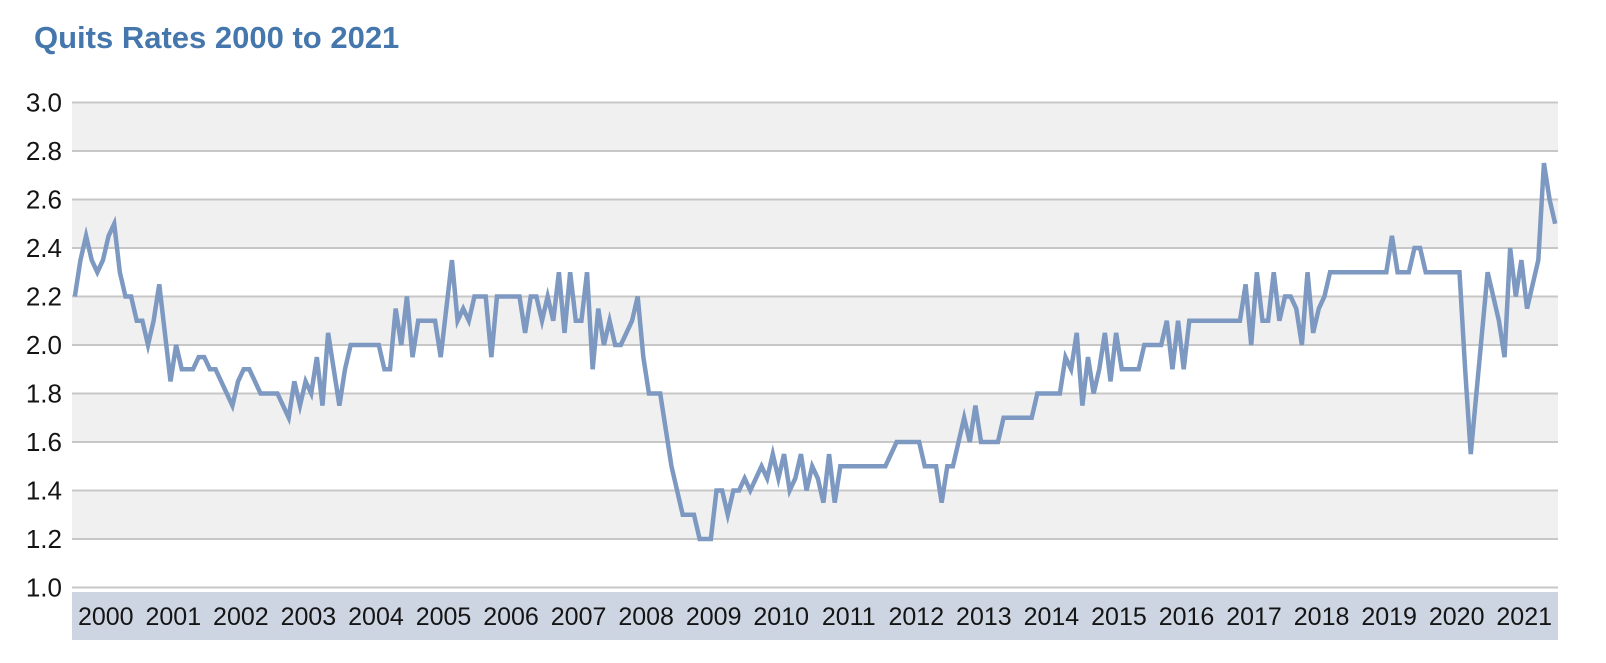 This screenshot has height=663, width=1606. I want to click on x-axis-year-label: 2021, so click(1524, 617).